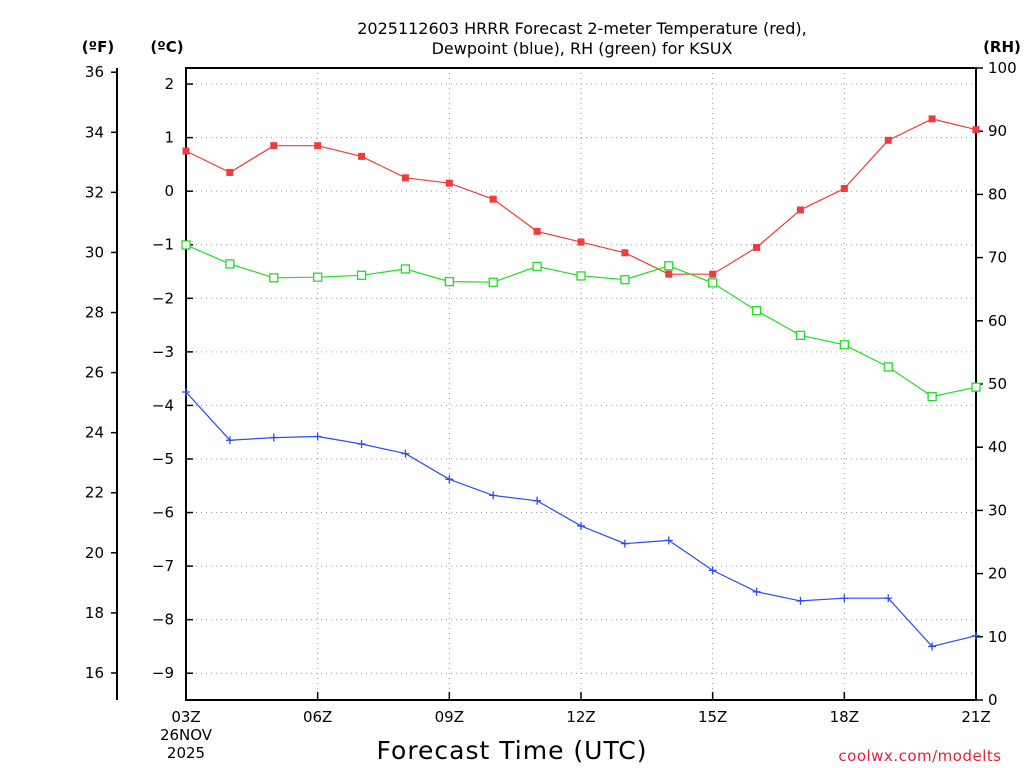  What do you see at coordinates (94, 613) in the screenshot?
I see `fahrenheit-tick-label: 18` at bounding box center [94, 613].